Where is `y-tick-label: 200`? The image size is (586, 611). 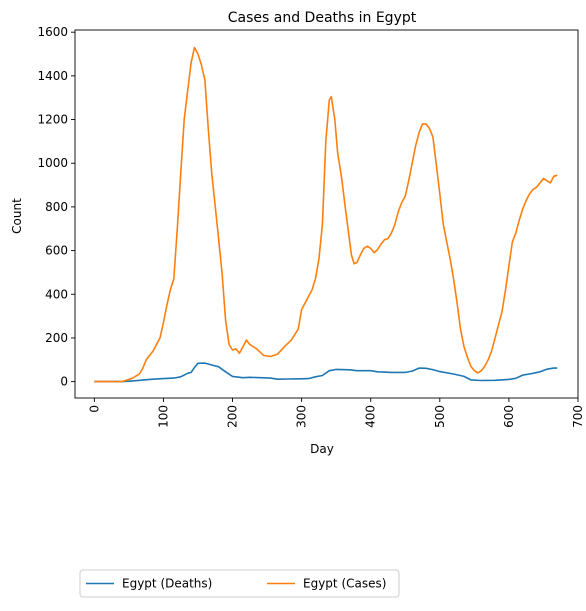 y-tick-label: 200 is located at coordinates (56, 338).